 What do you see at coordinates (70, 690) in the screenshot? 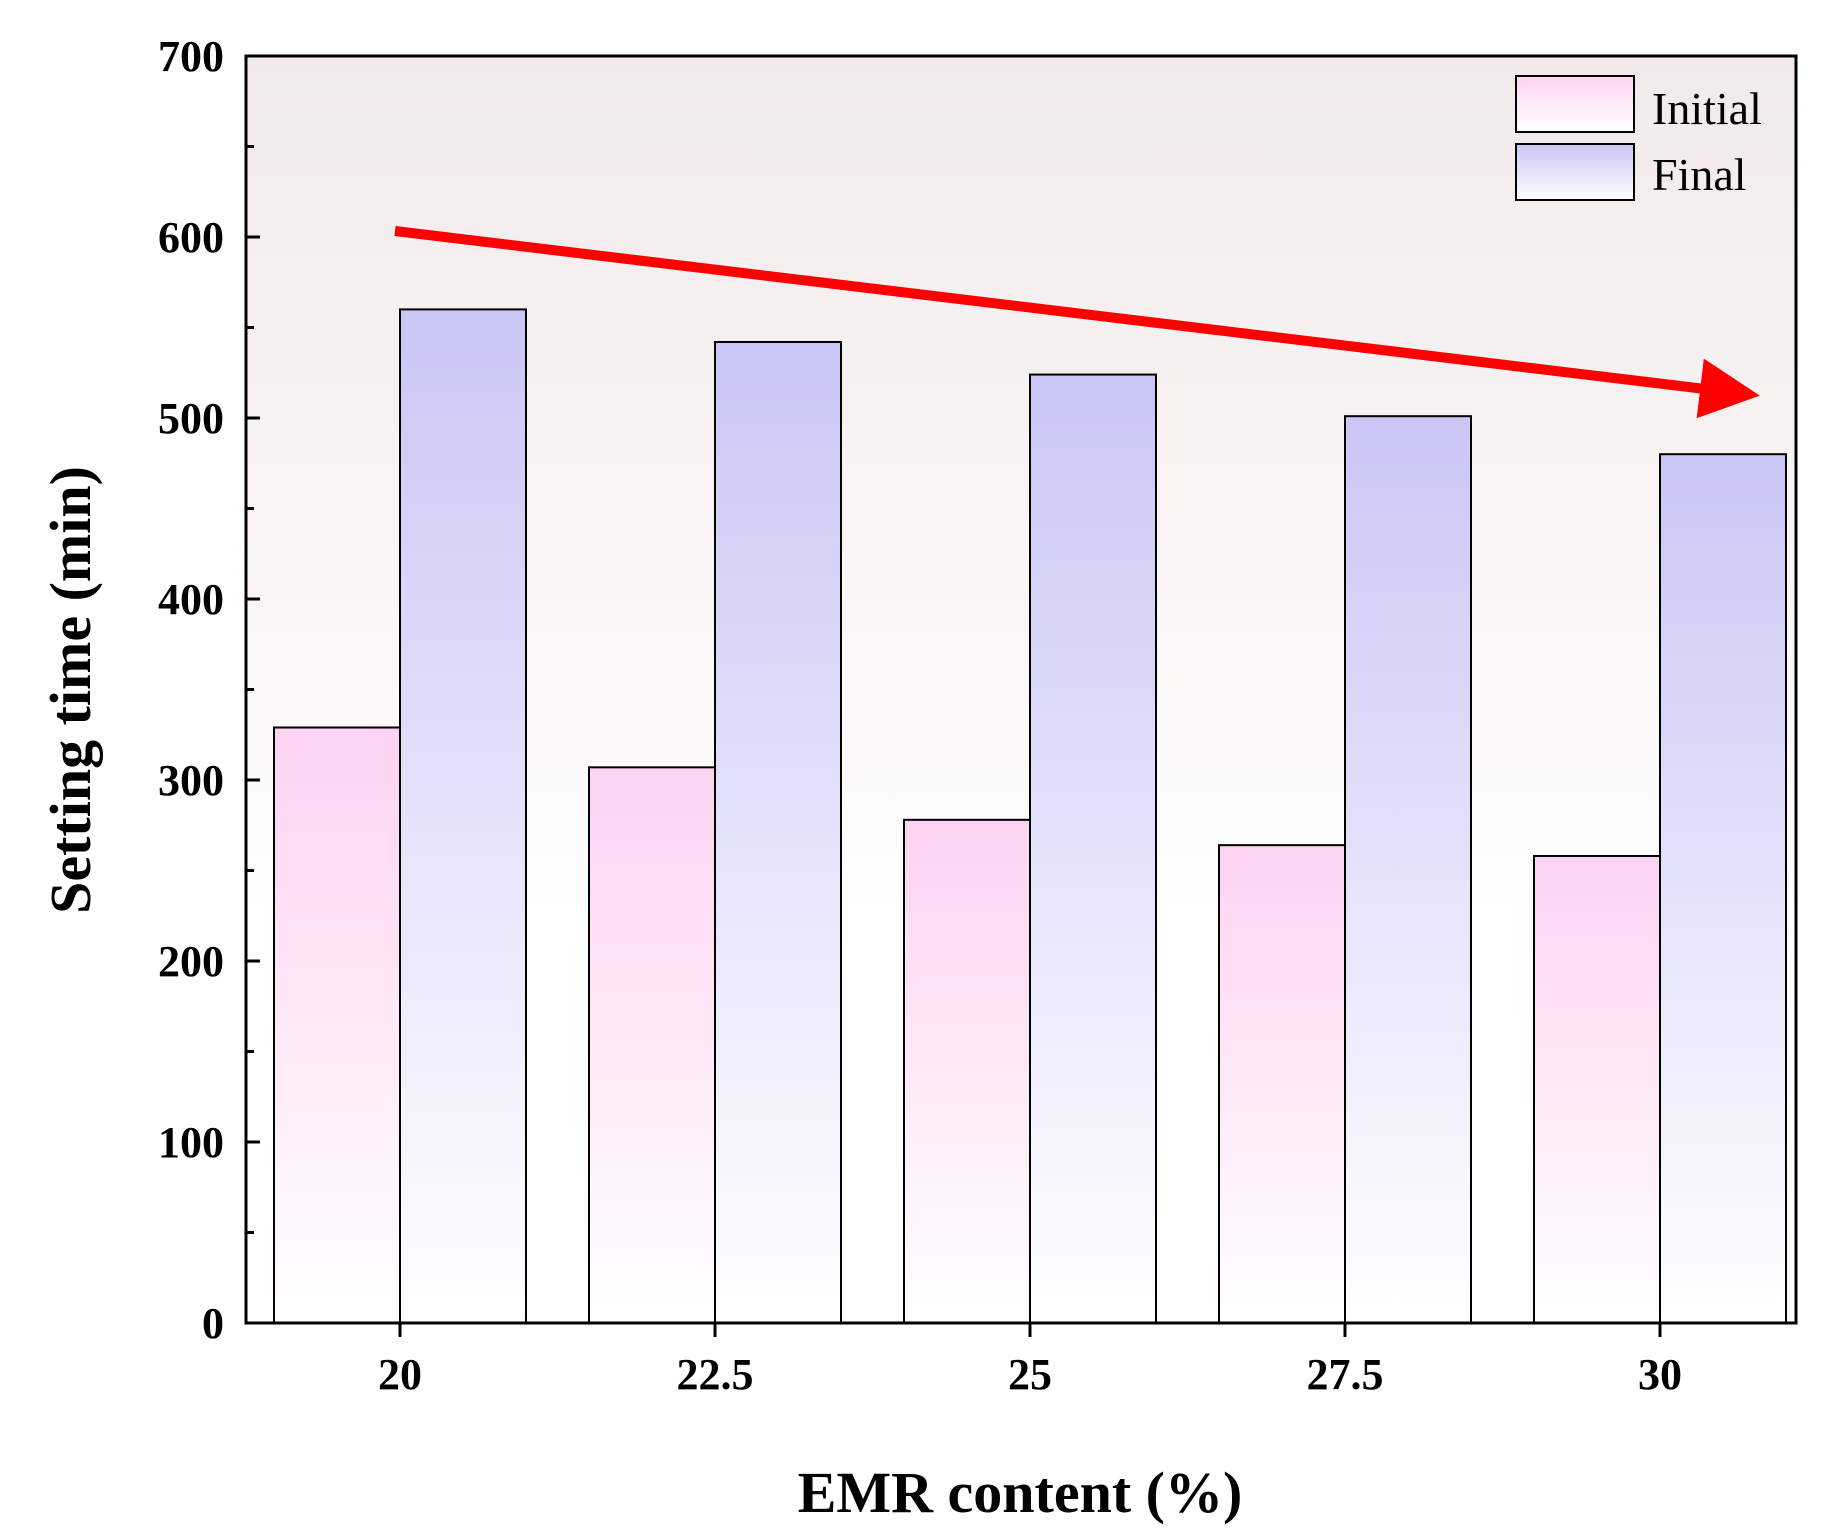
I see `y-axis-title: Setting time (min)` at bounding box center [70, 690].